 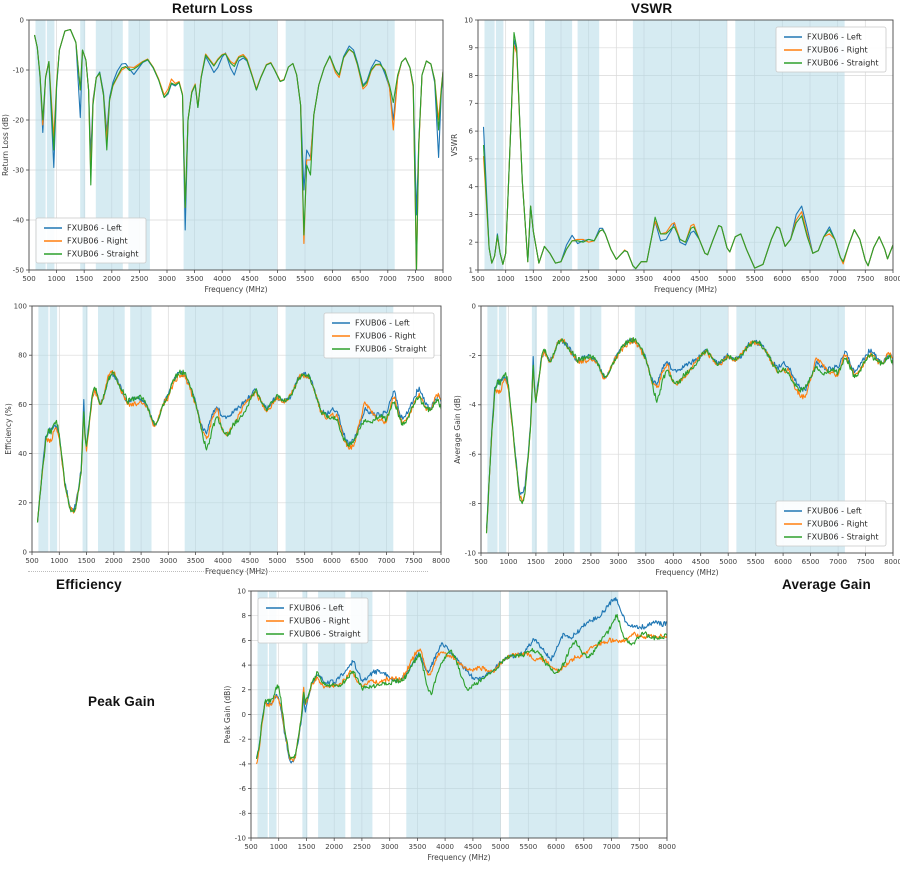 What do you see at coordinates (227, 715) in the screenshot?
I see `y-axis-label: Peak Gain (dBi)` at bounding box center [227, 715].